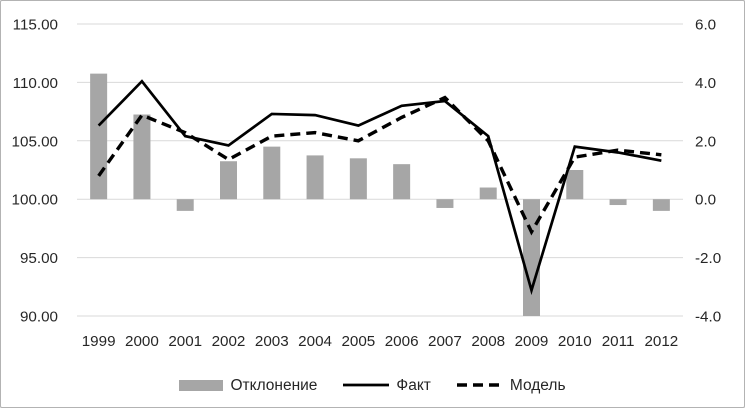 The width and height of the screenshot is (745, 408). Describe the element at coordinates (537, 385) in the screenshot. I see `legend-label-model: Модель` at that location.